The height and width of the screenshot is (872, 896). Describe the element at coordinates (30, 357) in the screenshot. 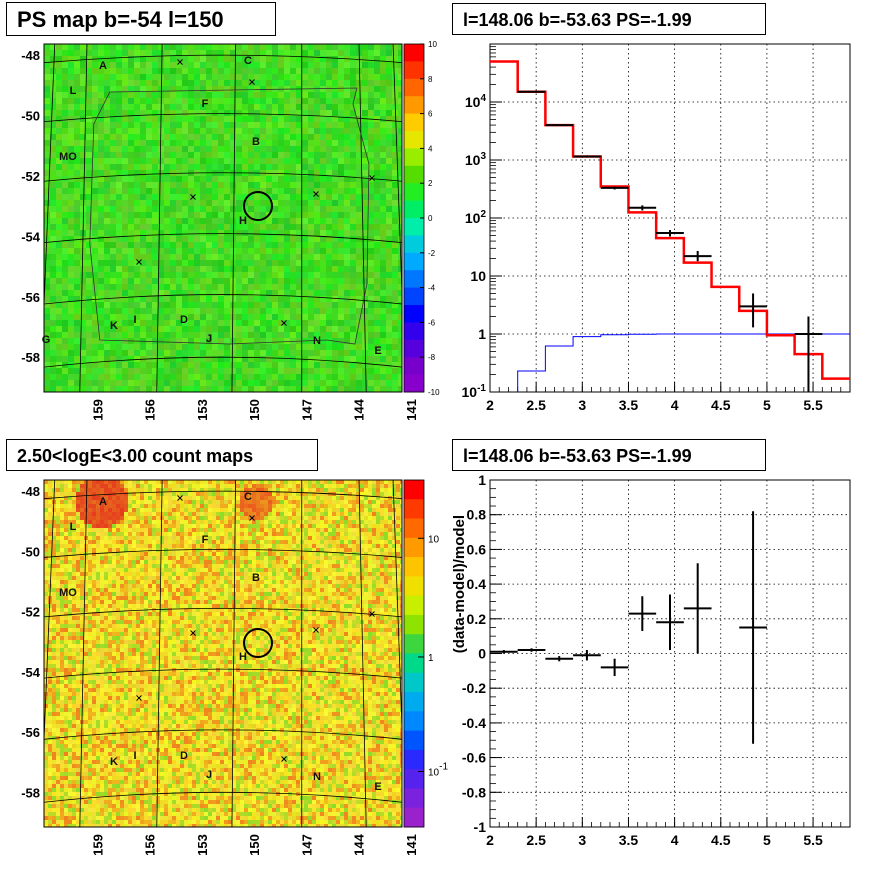

I see `y-tick-label: -58` at that location.